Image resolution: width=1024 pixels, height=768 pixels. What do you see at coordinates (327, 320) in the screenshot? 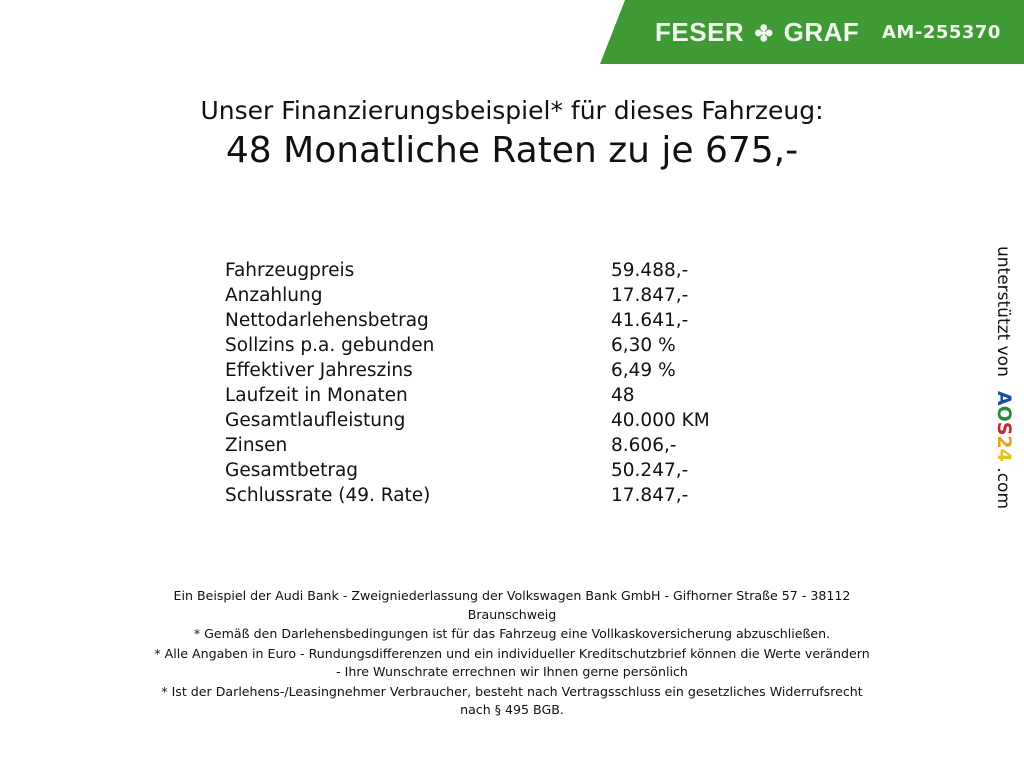
I see `row-label: Nettodarlehensbetrag` at bounding box center [327, 320].